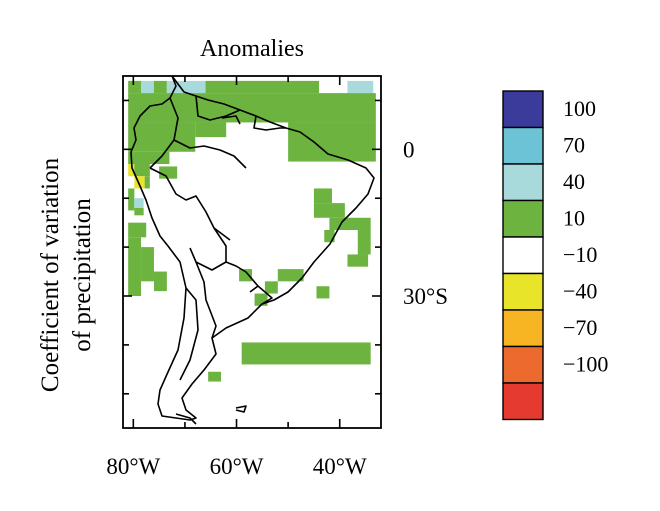  What do you see at coordinates (82, 275) in the screenshot?
I see `y-axis-label-line2: of precipitation` at bounding box center [82, 275].